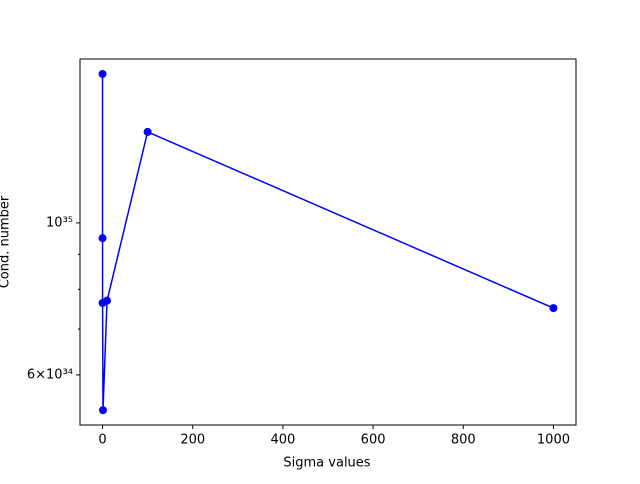  I want to click on y-axis-label: Cond. number, so click(6, 241).